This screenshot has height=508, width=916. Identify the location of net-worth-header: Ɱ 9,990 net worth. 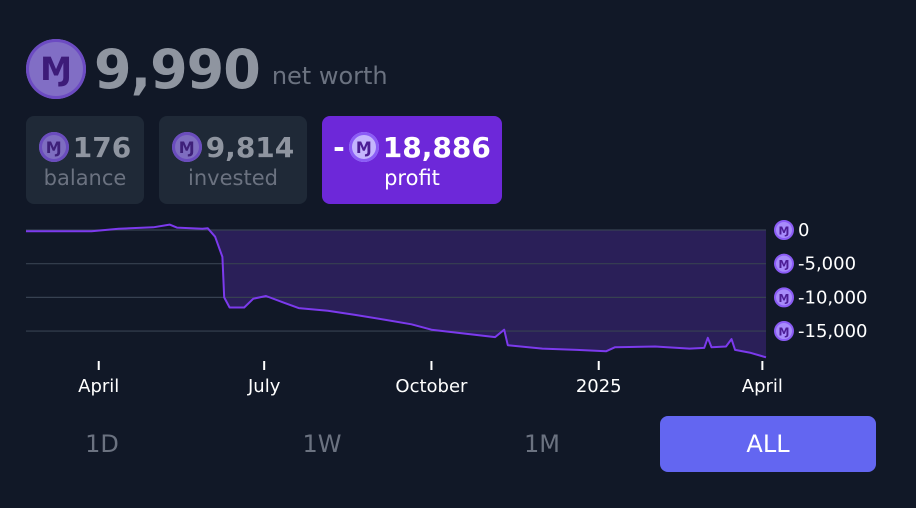
(207, 69).